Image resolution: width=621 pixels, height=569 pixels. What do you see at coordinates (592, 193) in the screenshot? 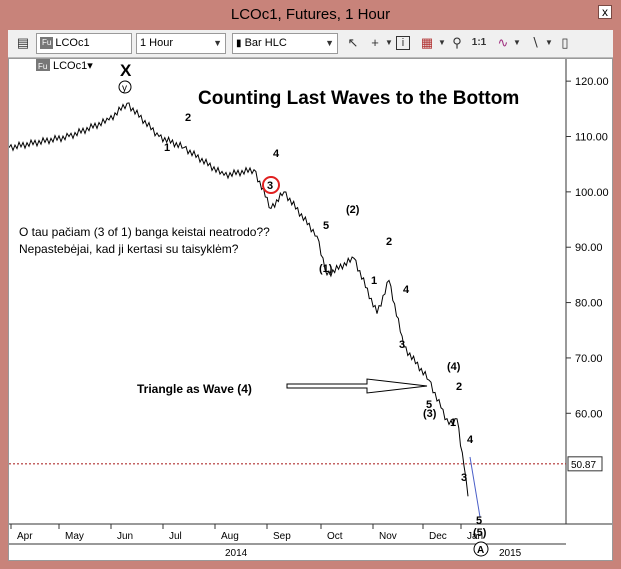
I see `y-tick-label: 100.00` at bounding box center [592, 193].